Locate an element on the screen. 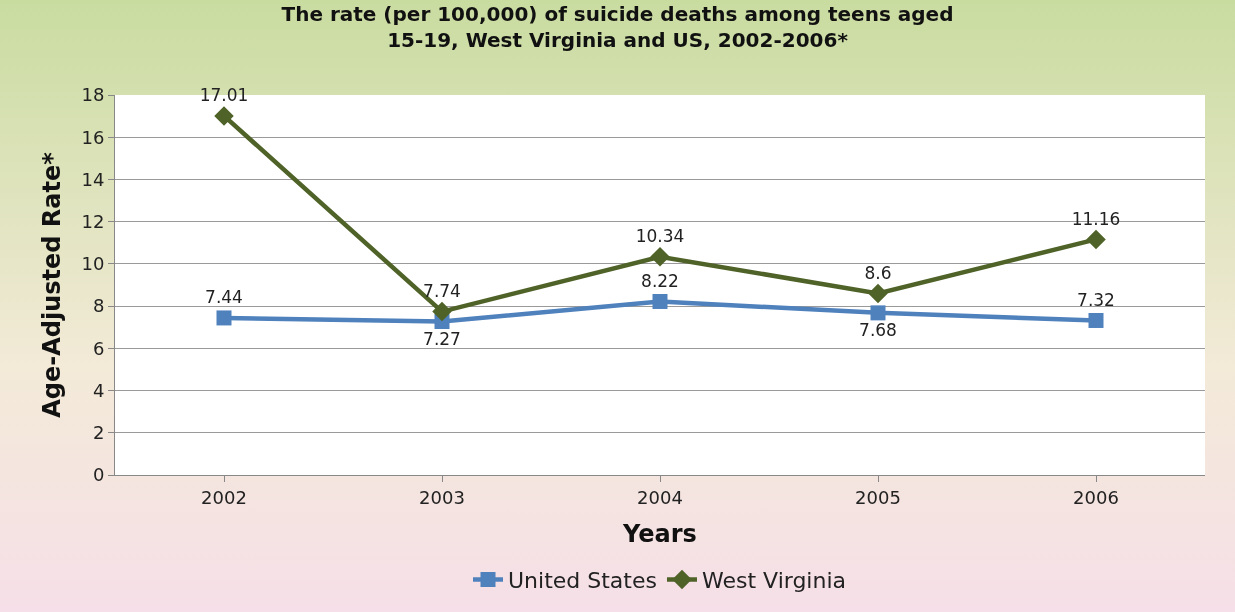 Image resolution: width=1235 pixels, height=612 pixels. data-label: 7.32 is located at coordinates (1096, 299).